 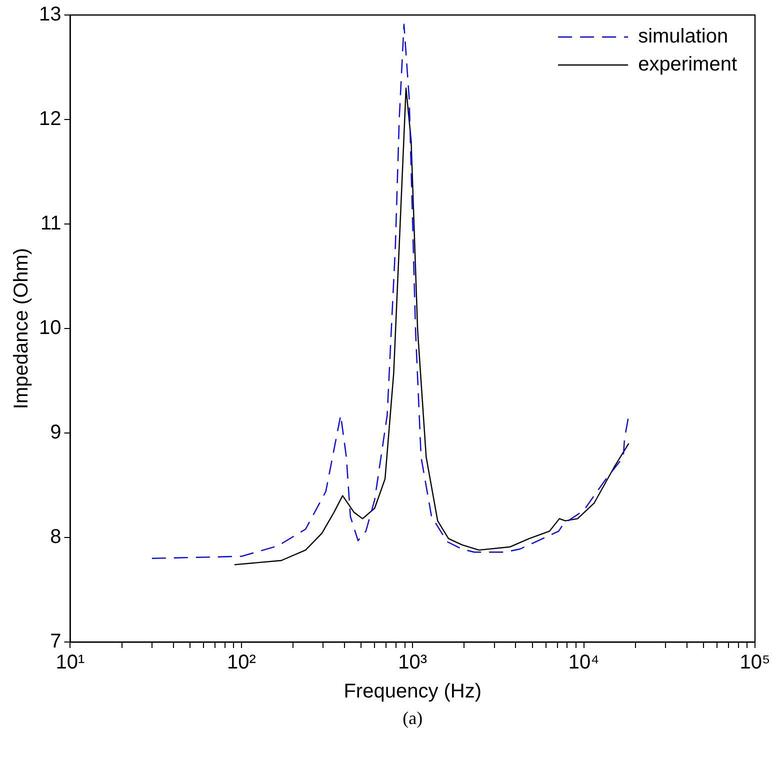 What do you see at coordinates (50, 328) in the screenshot?
I see `y-tick-label: 10` at bounding box center [50, 328].